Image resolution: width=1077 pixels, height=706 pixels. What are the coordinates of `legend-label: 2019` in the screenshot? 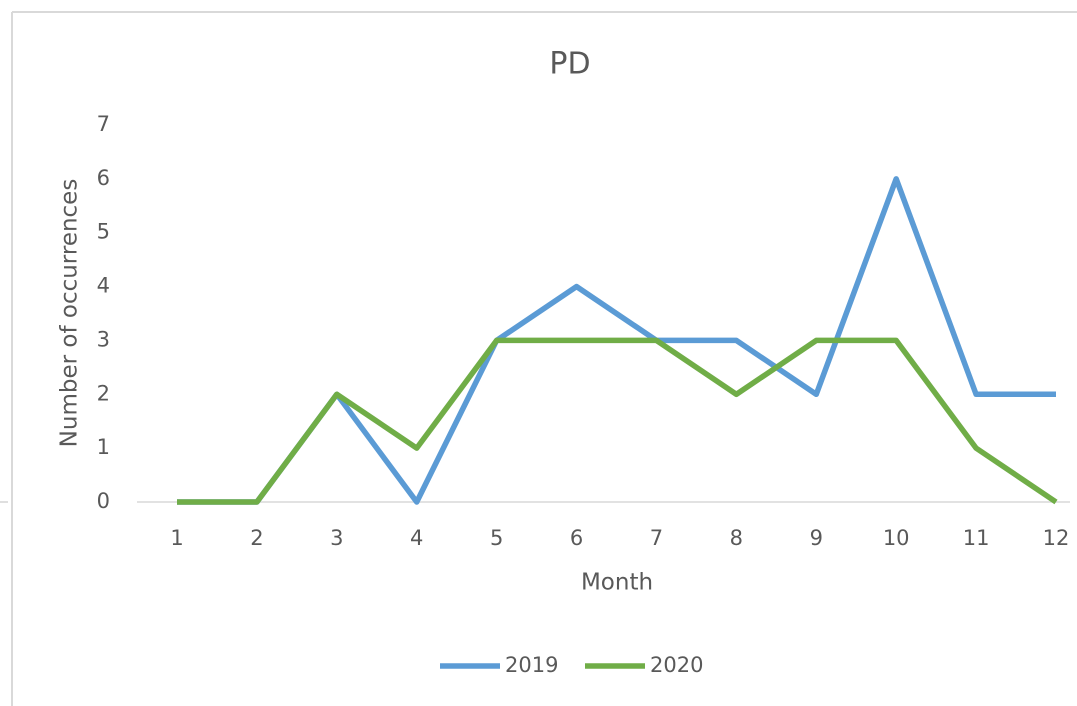 It's located at (531, 665).